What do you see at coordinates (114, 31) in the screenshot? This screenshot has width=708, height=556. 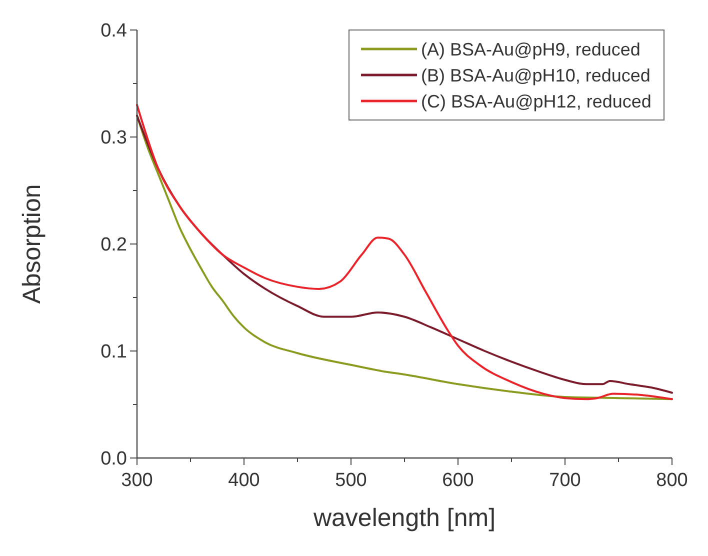 I see `y-tick-label: 0.4` at bounding box center [114, 31].